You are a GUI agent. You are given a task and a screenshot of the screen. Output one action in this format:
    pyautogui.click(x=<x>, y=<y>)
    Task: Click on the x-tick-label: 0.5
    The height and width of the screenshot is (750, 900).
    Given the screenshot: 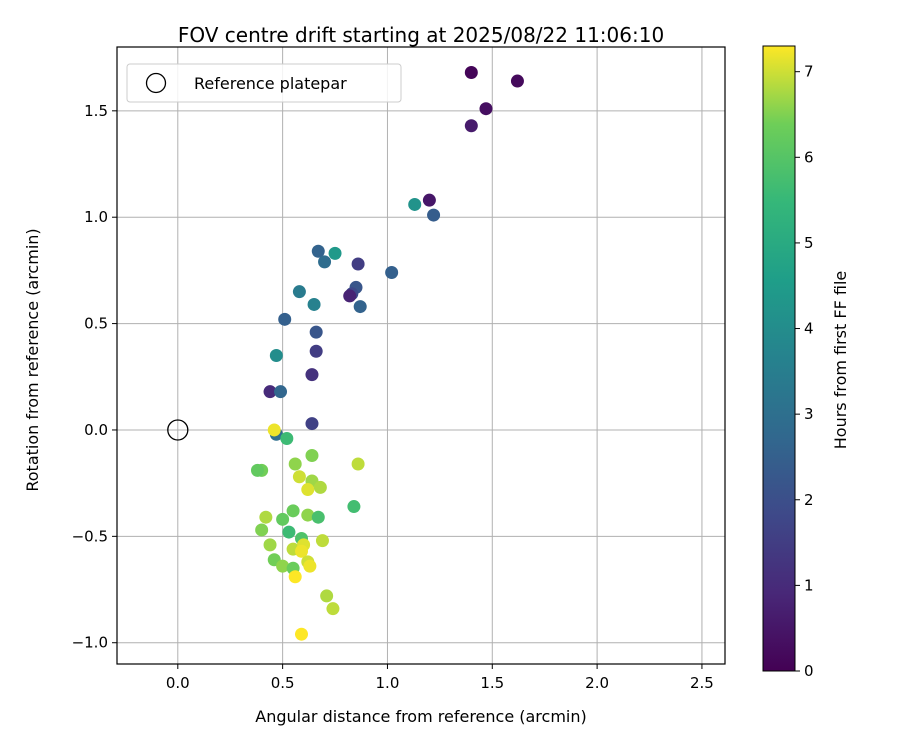 What is the action you would take?
    pyautogui.click(x=283, y=683)
    